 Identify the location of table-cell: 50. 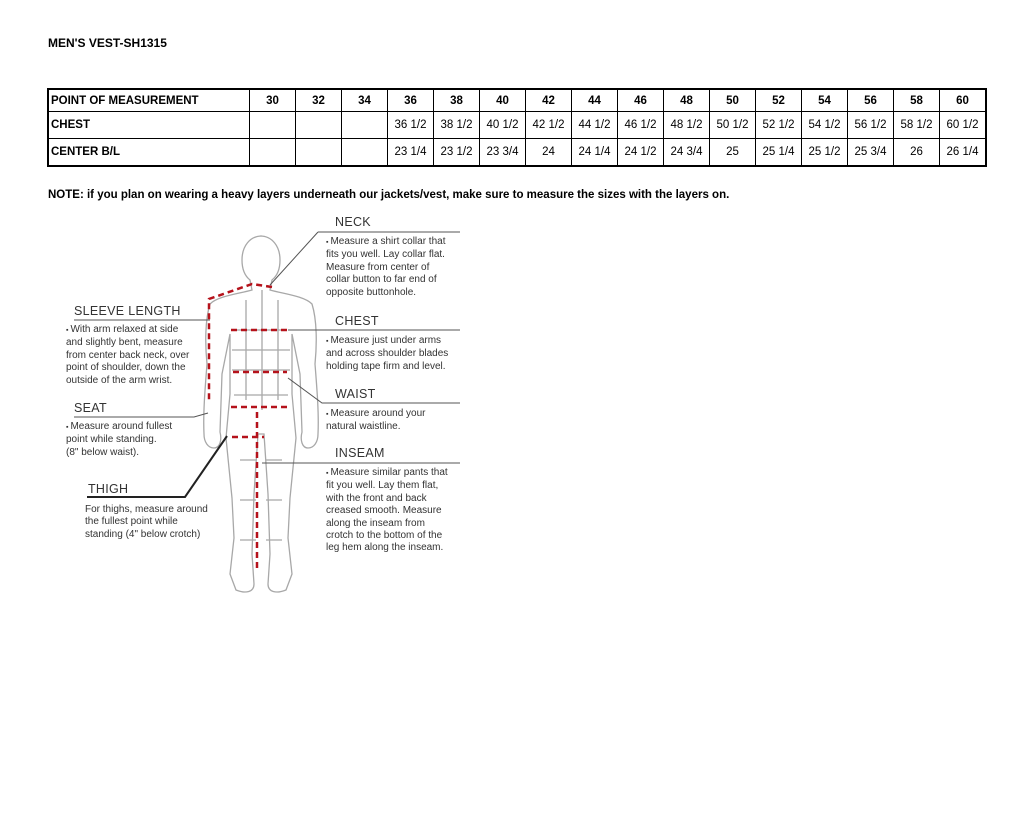
(732, 100).